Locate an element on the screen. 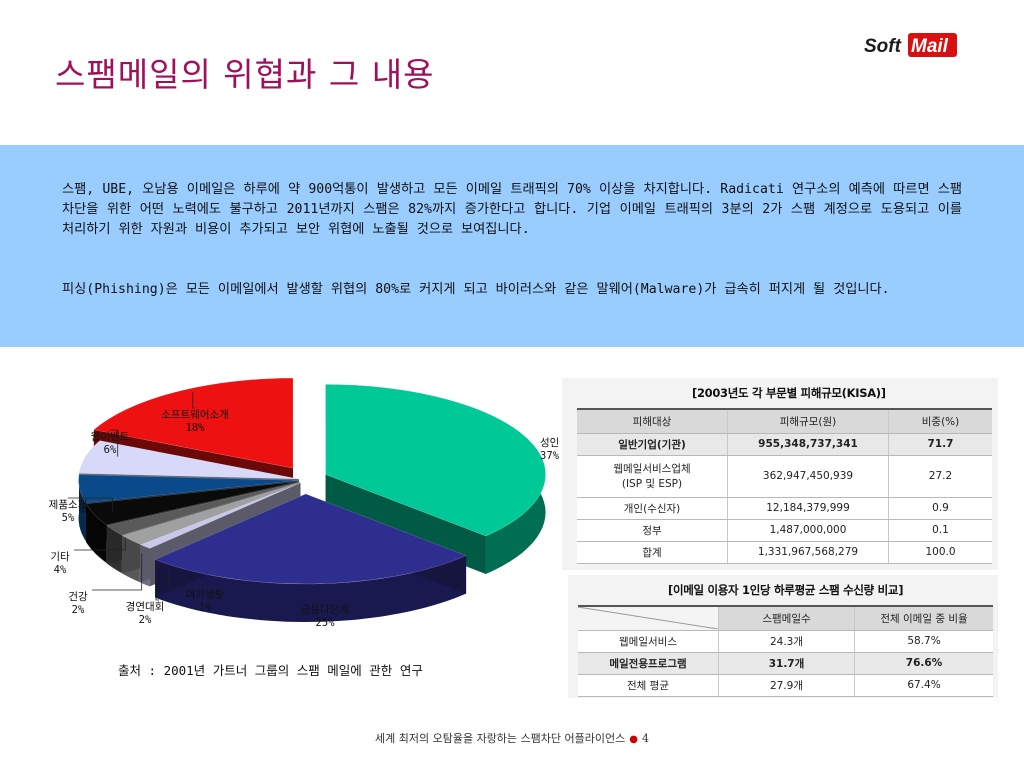  th-empty is located at coordinates (648, 618).